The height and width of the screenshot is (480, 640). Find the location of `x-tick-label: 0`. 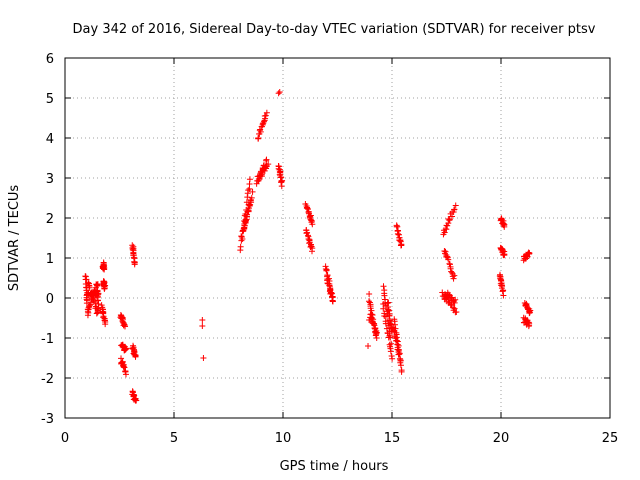

x-tick-label: 0 is located at coordinates (65, 438).